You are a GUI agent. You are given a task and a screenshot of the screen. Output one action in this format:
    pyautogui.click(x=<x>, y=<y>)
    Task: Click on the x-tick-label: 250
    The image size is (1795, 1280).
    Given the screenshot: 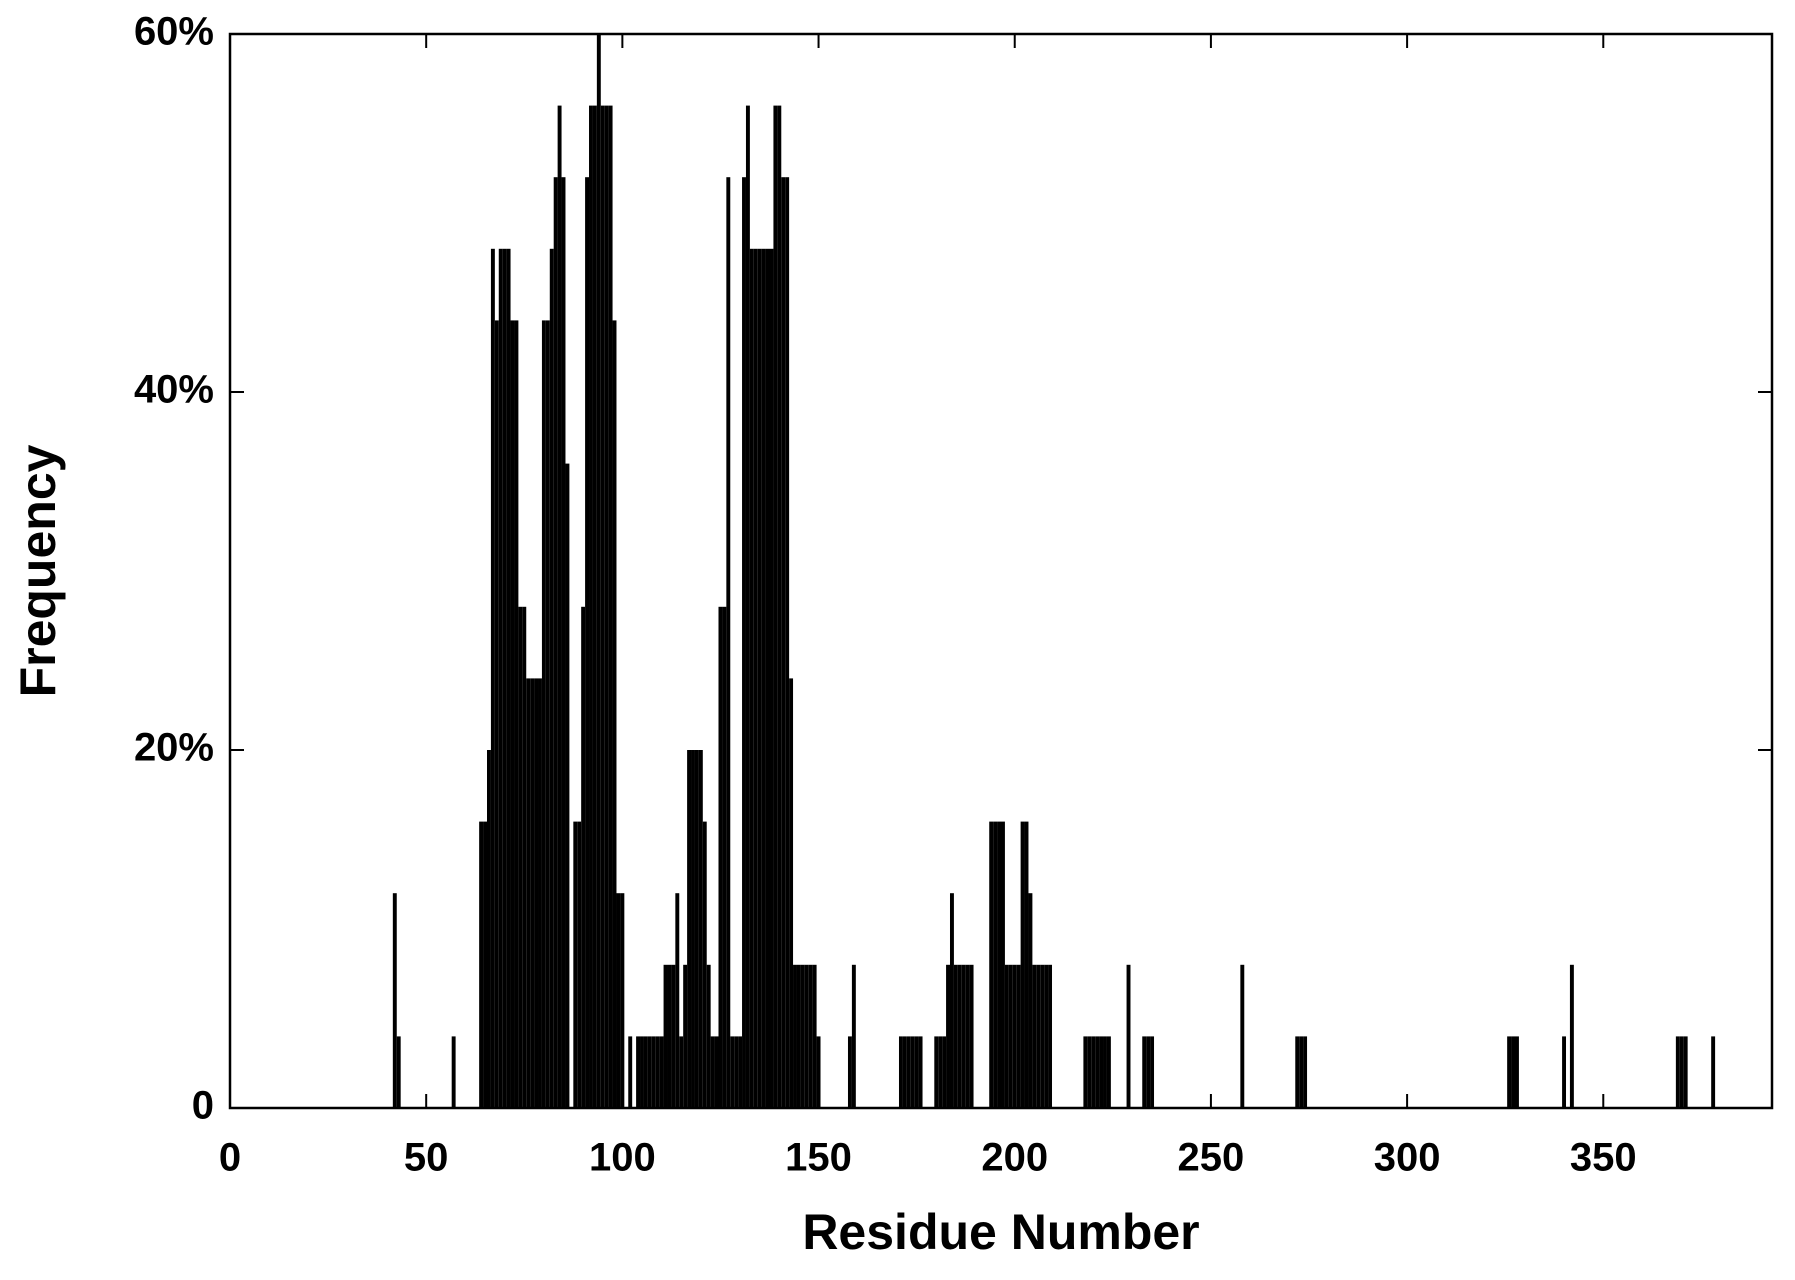 What is the action you would take?
    pyautogui.click(x=1211, y=1158)
    